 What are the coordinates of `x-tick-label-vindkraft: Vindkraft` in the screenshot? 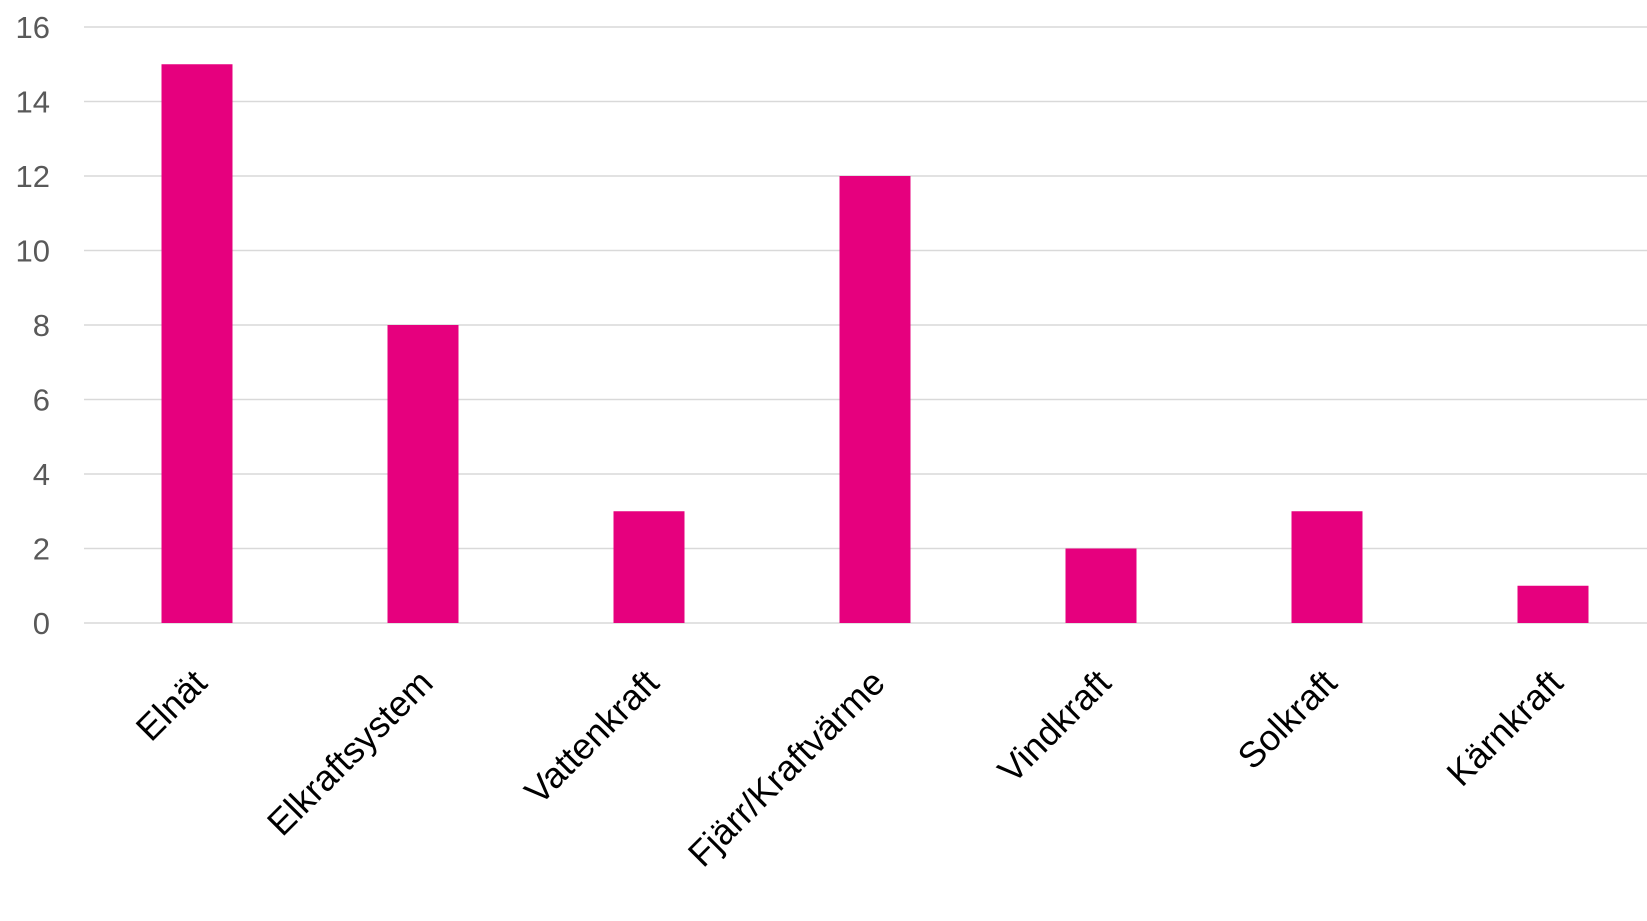 It's located at (1054, 726).